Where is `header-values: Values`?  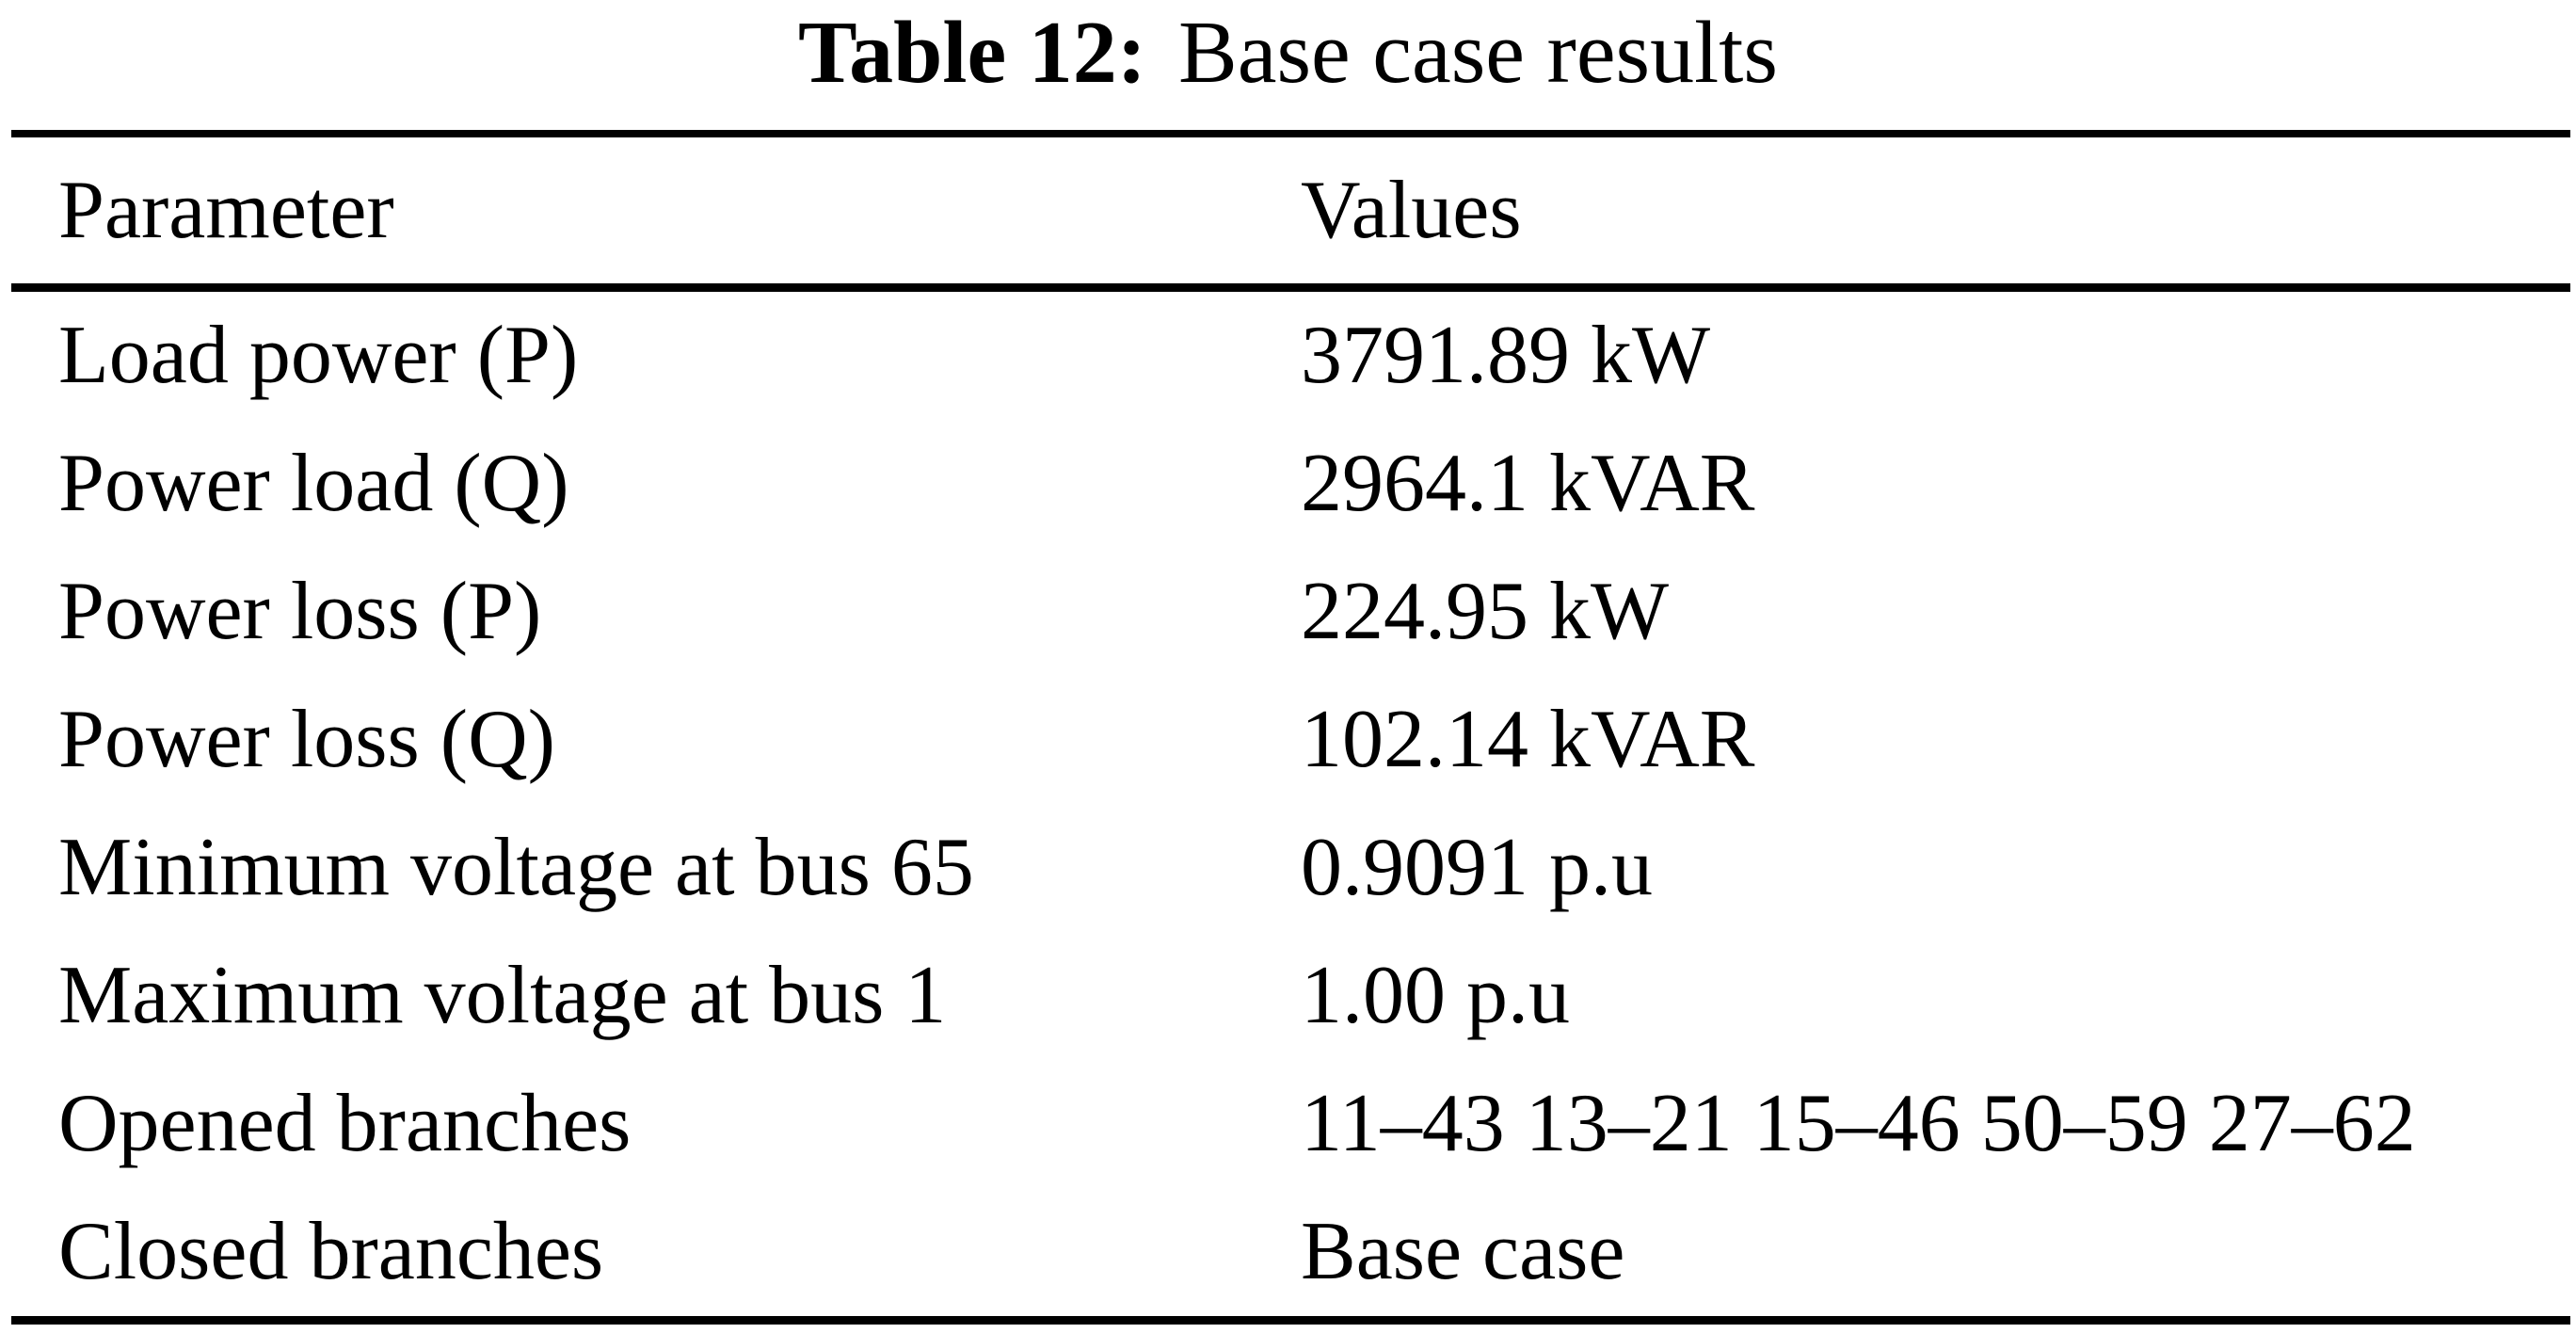
header-values: Values is located at coordinates (1411, 210).